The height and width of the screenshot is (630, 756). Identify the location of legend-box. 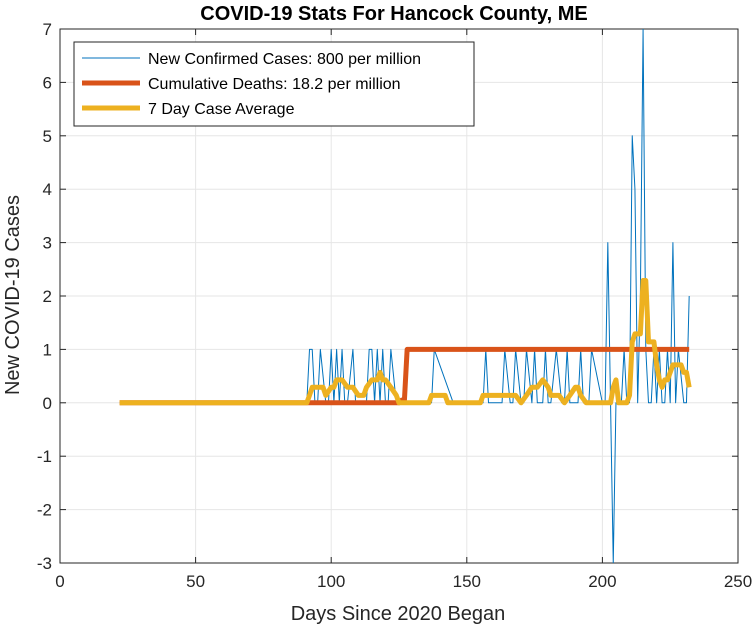
(274, 84).